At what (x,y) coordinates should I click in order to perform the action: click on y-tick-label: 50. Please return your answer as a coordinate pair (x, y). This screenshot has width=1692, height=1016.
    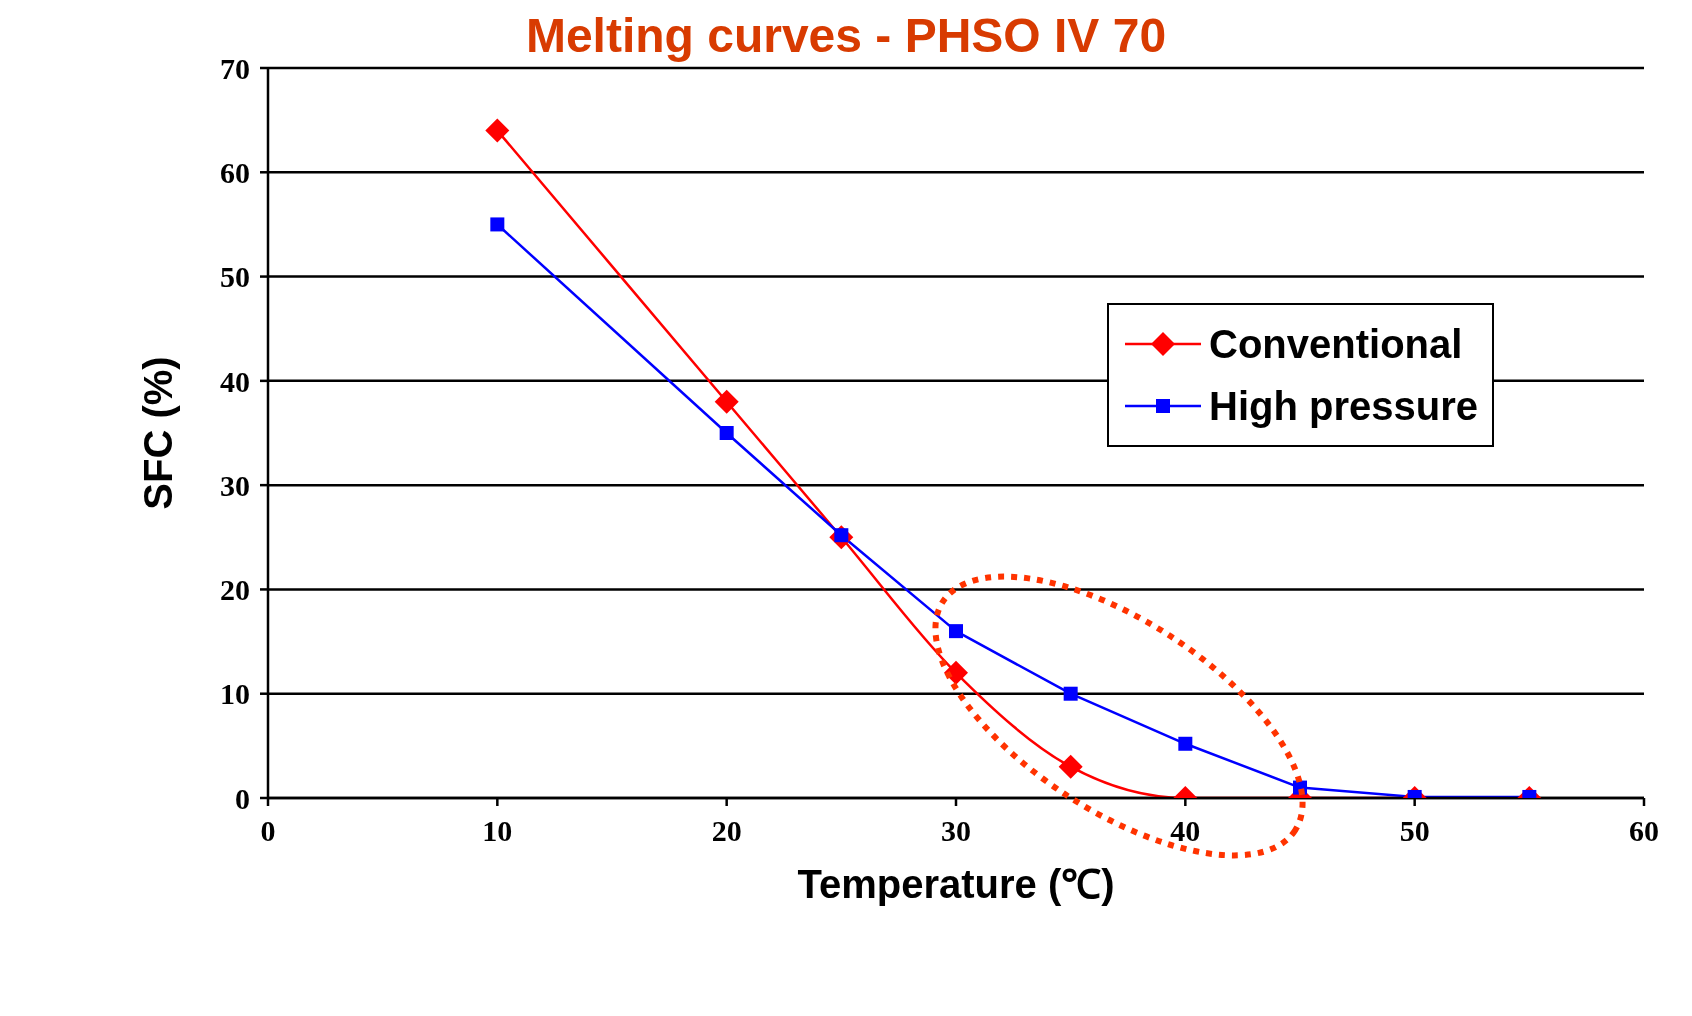
    Looking at the image, I should click on (235, 277).